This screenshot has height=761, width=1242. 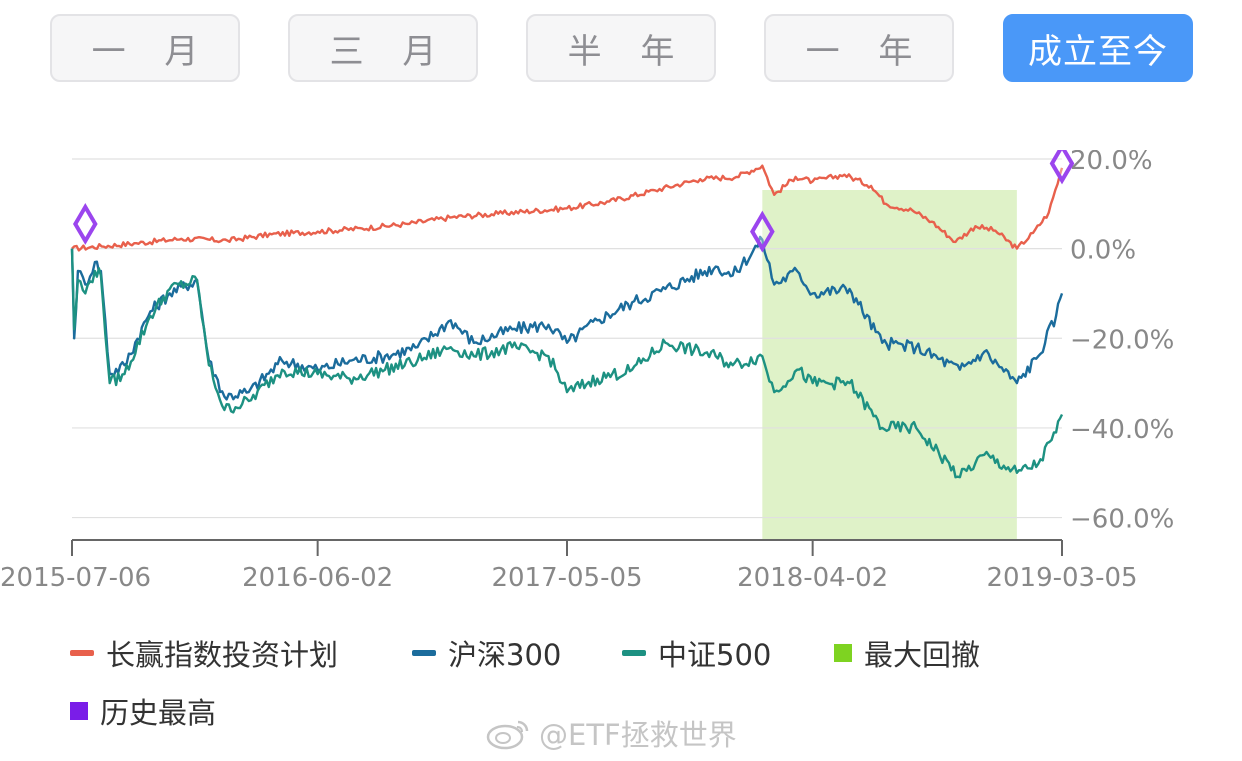 What do you see at coordinates (1122, 340) in the screenshot?
I see `y-tick-label: −20.0%` at bounding box center [1122, 340].